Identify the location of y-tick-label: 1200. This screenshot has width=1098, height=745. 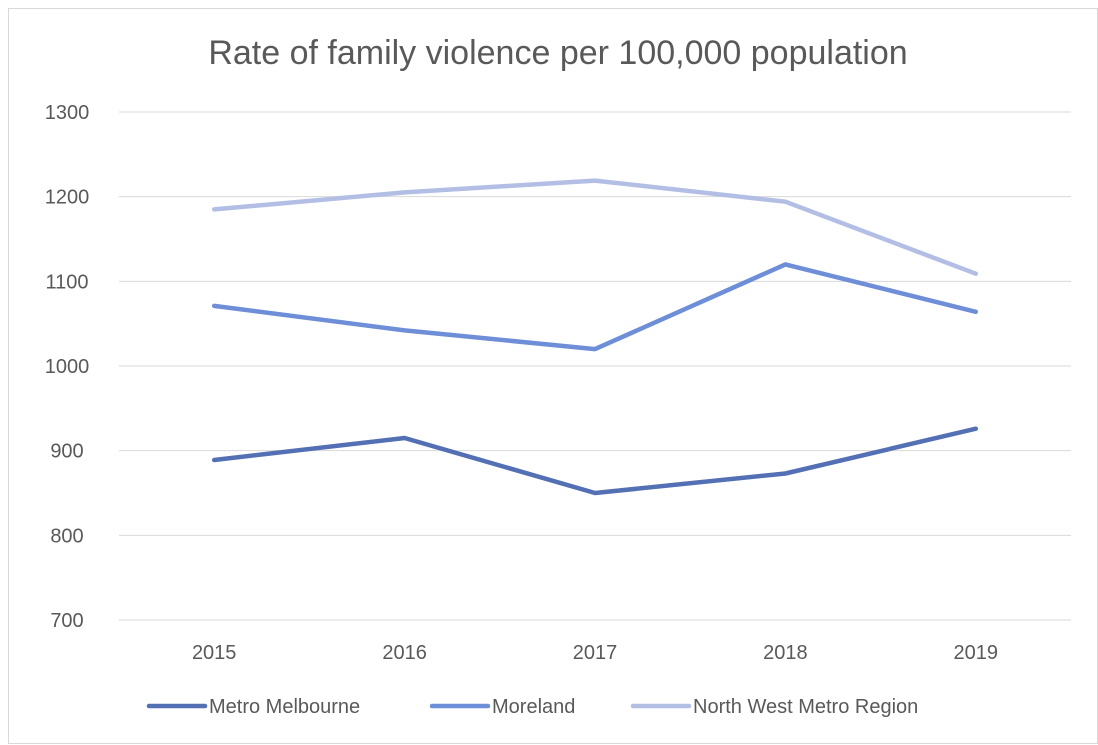
(67, 198).